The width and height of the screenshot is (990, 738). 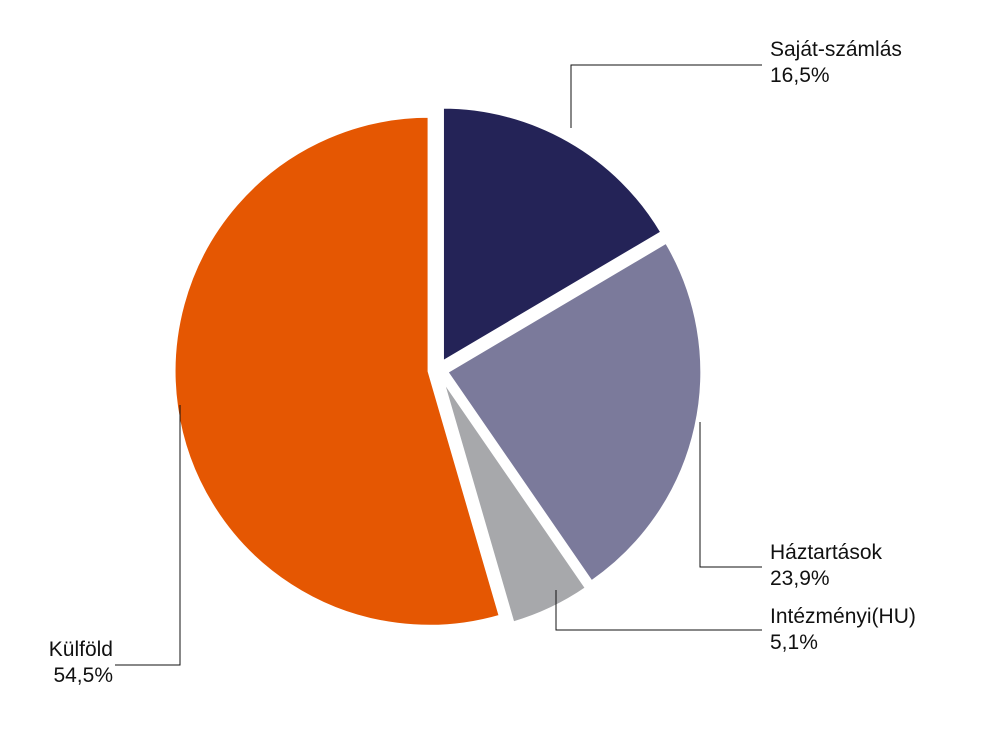 What do you see at coordinates (826, 552) in the screenshot?
I see `slice-name-label-haztartasok: Háztartások` at bounding box center [826, 552].